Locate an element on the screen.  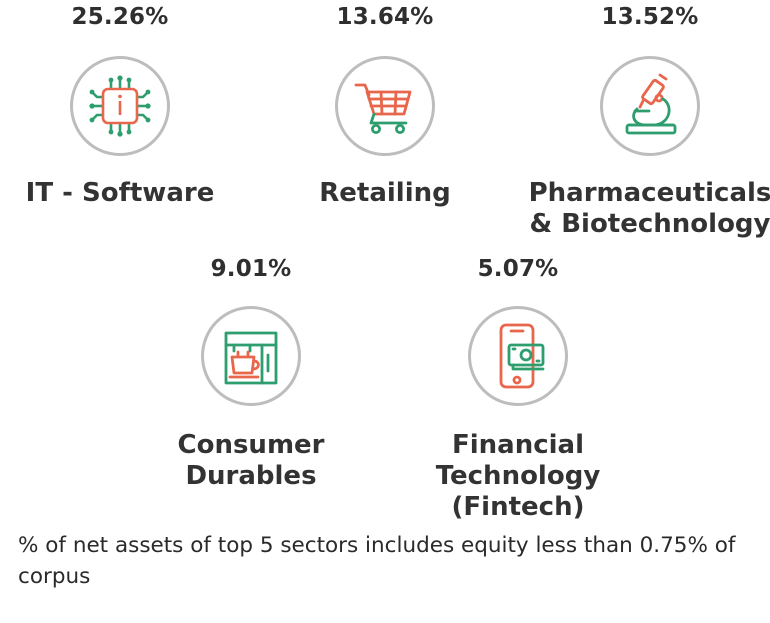
sector-name-fintech: Financial Technology (Fintech) is located at coordinates (518, 476).